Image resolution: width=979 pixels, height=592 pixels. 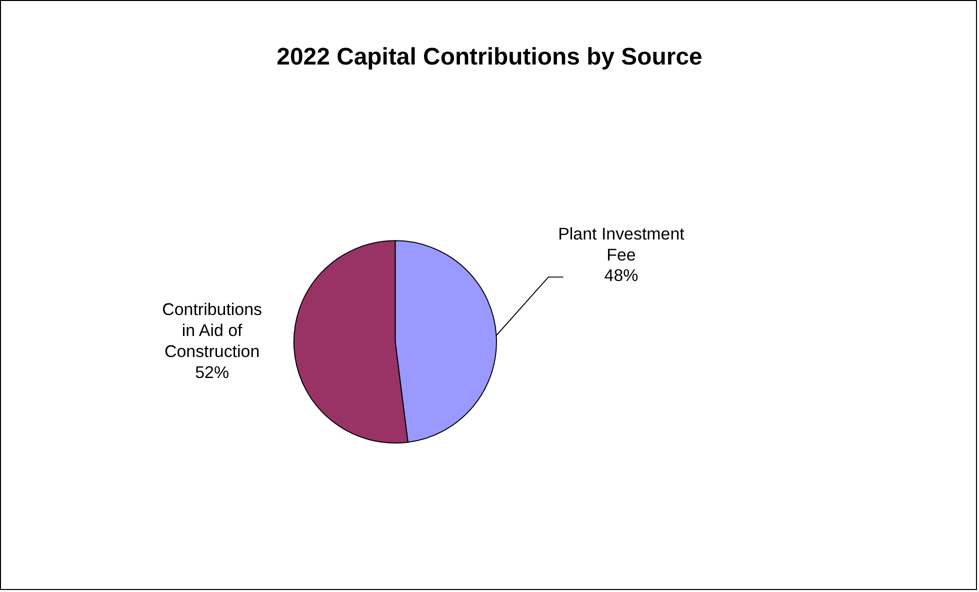 What do you see at coordinates (212, 330) in the screenshot?
I see `slice-label: Contributions in Aid of Construction` at bounding box center [212, 330].